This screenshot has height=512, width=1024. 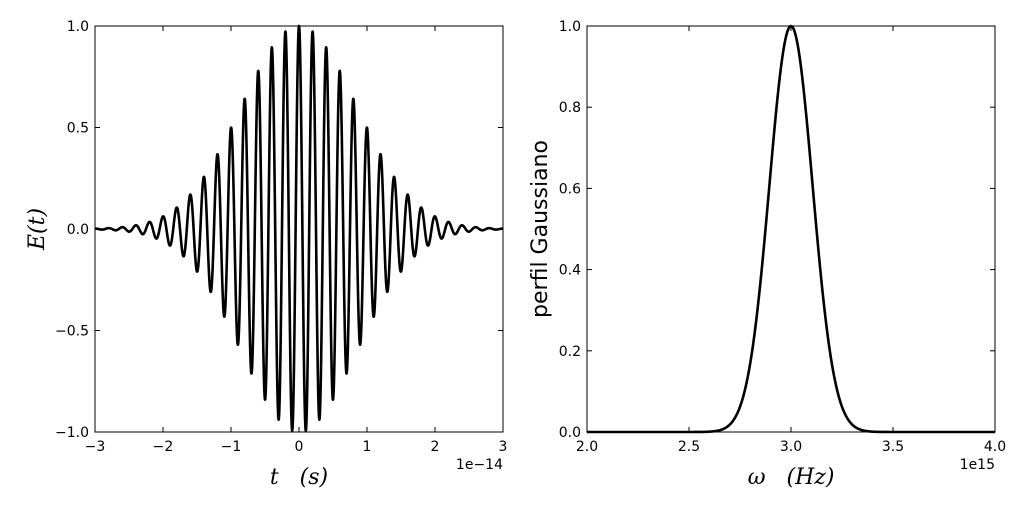 What do you see at coordinates (587, 447) in the screenshot?
I see `x-tick-label: 2.0` at bounding box center [587, 447].